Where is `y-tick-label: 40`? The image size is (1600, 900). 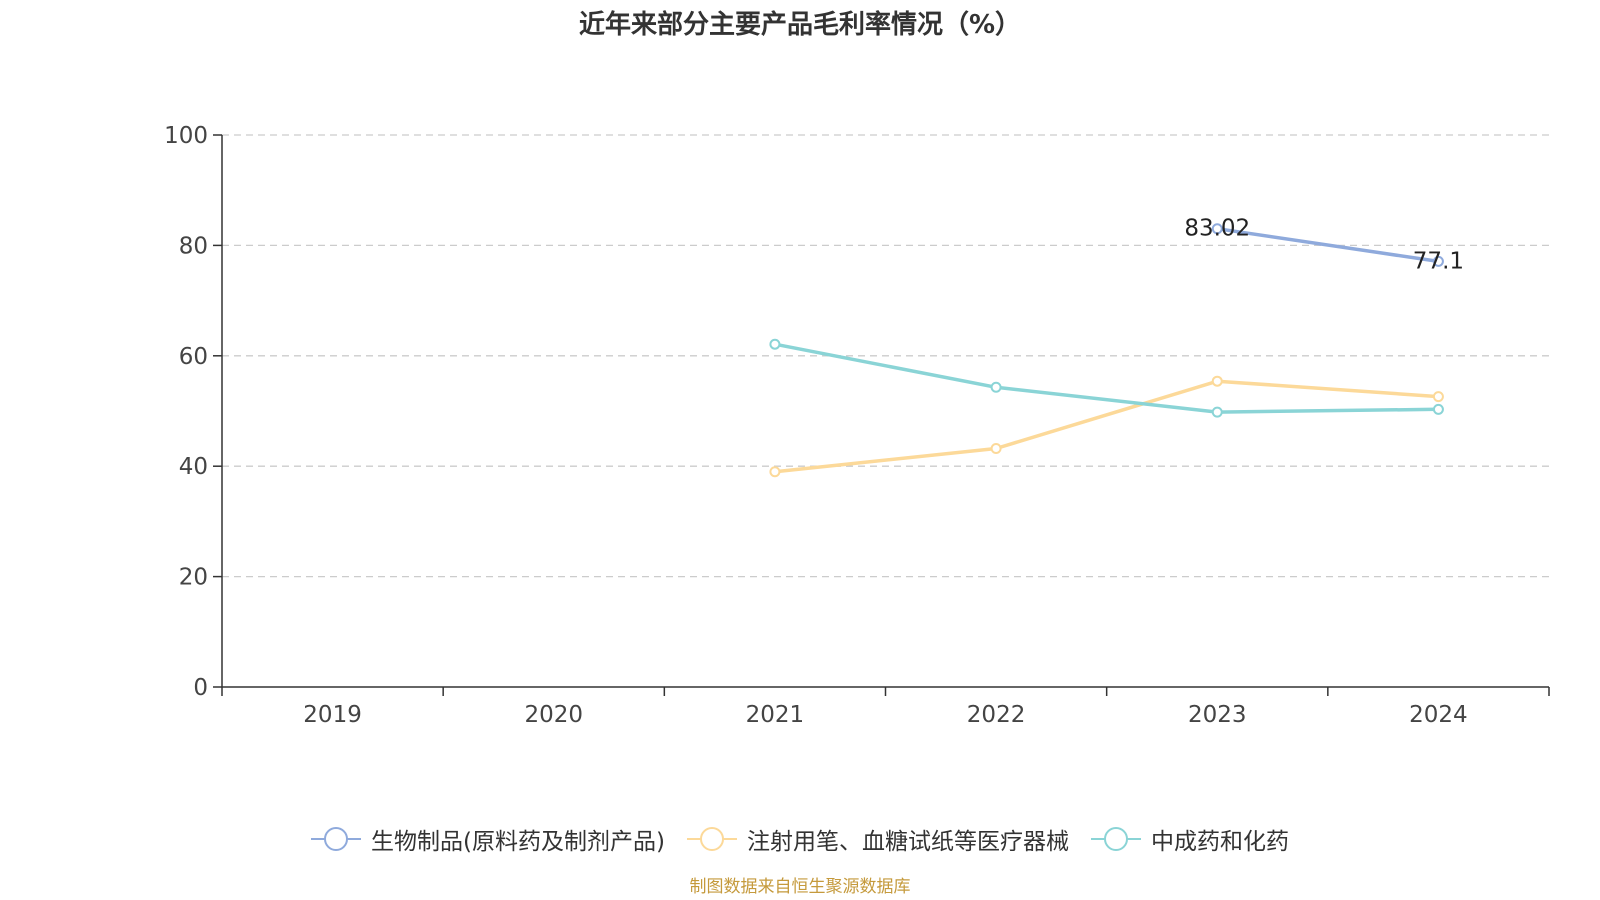
y-tick-label: 40 is located at coordinates (193, 467).